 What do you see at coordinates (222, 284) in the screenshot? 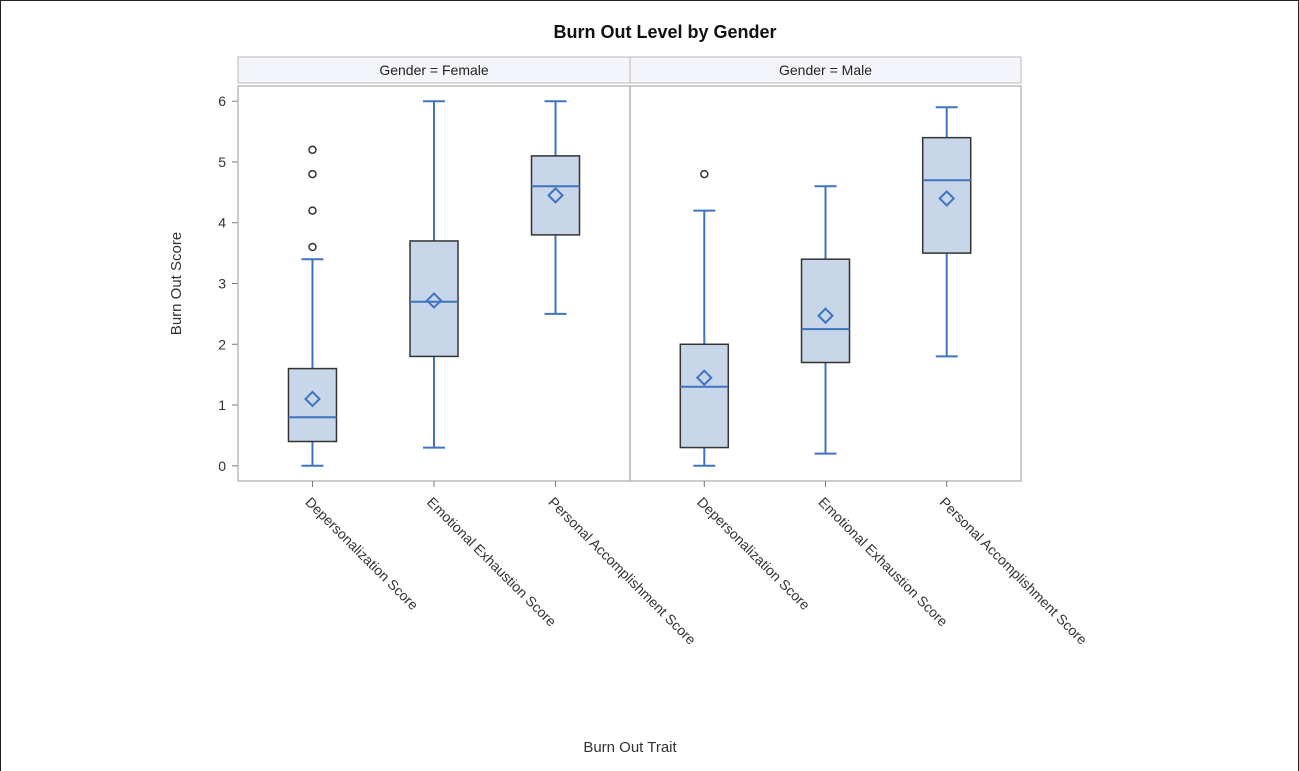
I see `y-tick-label: 3` at bounding box center [222, 284].